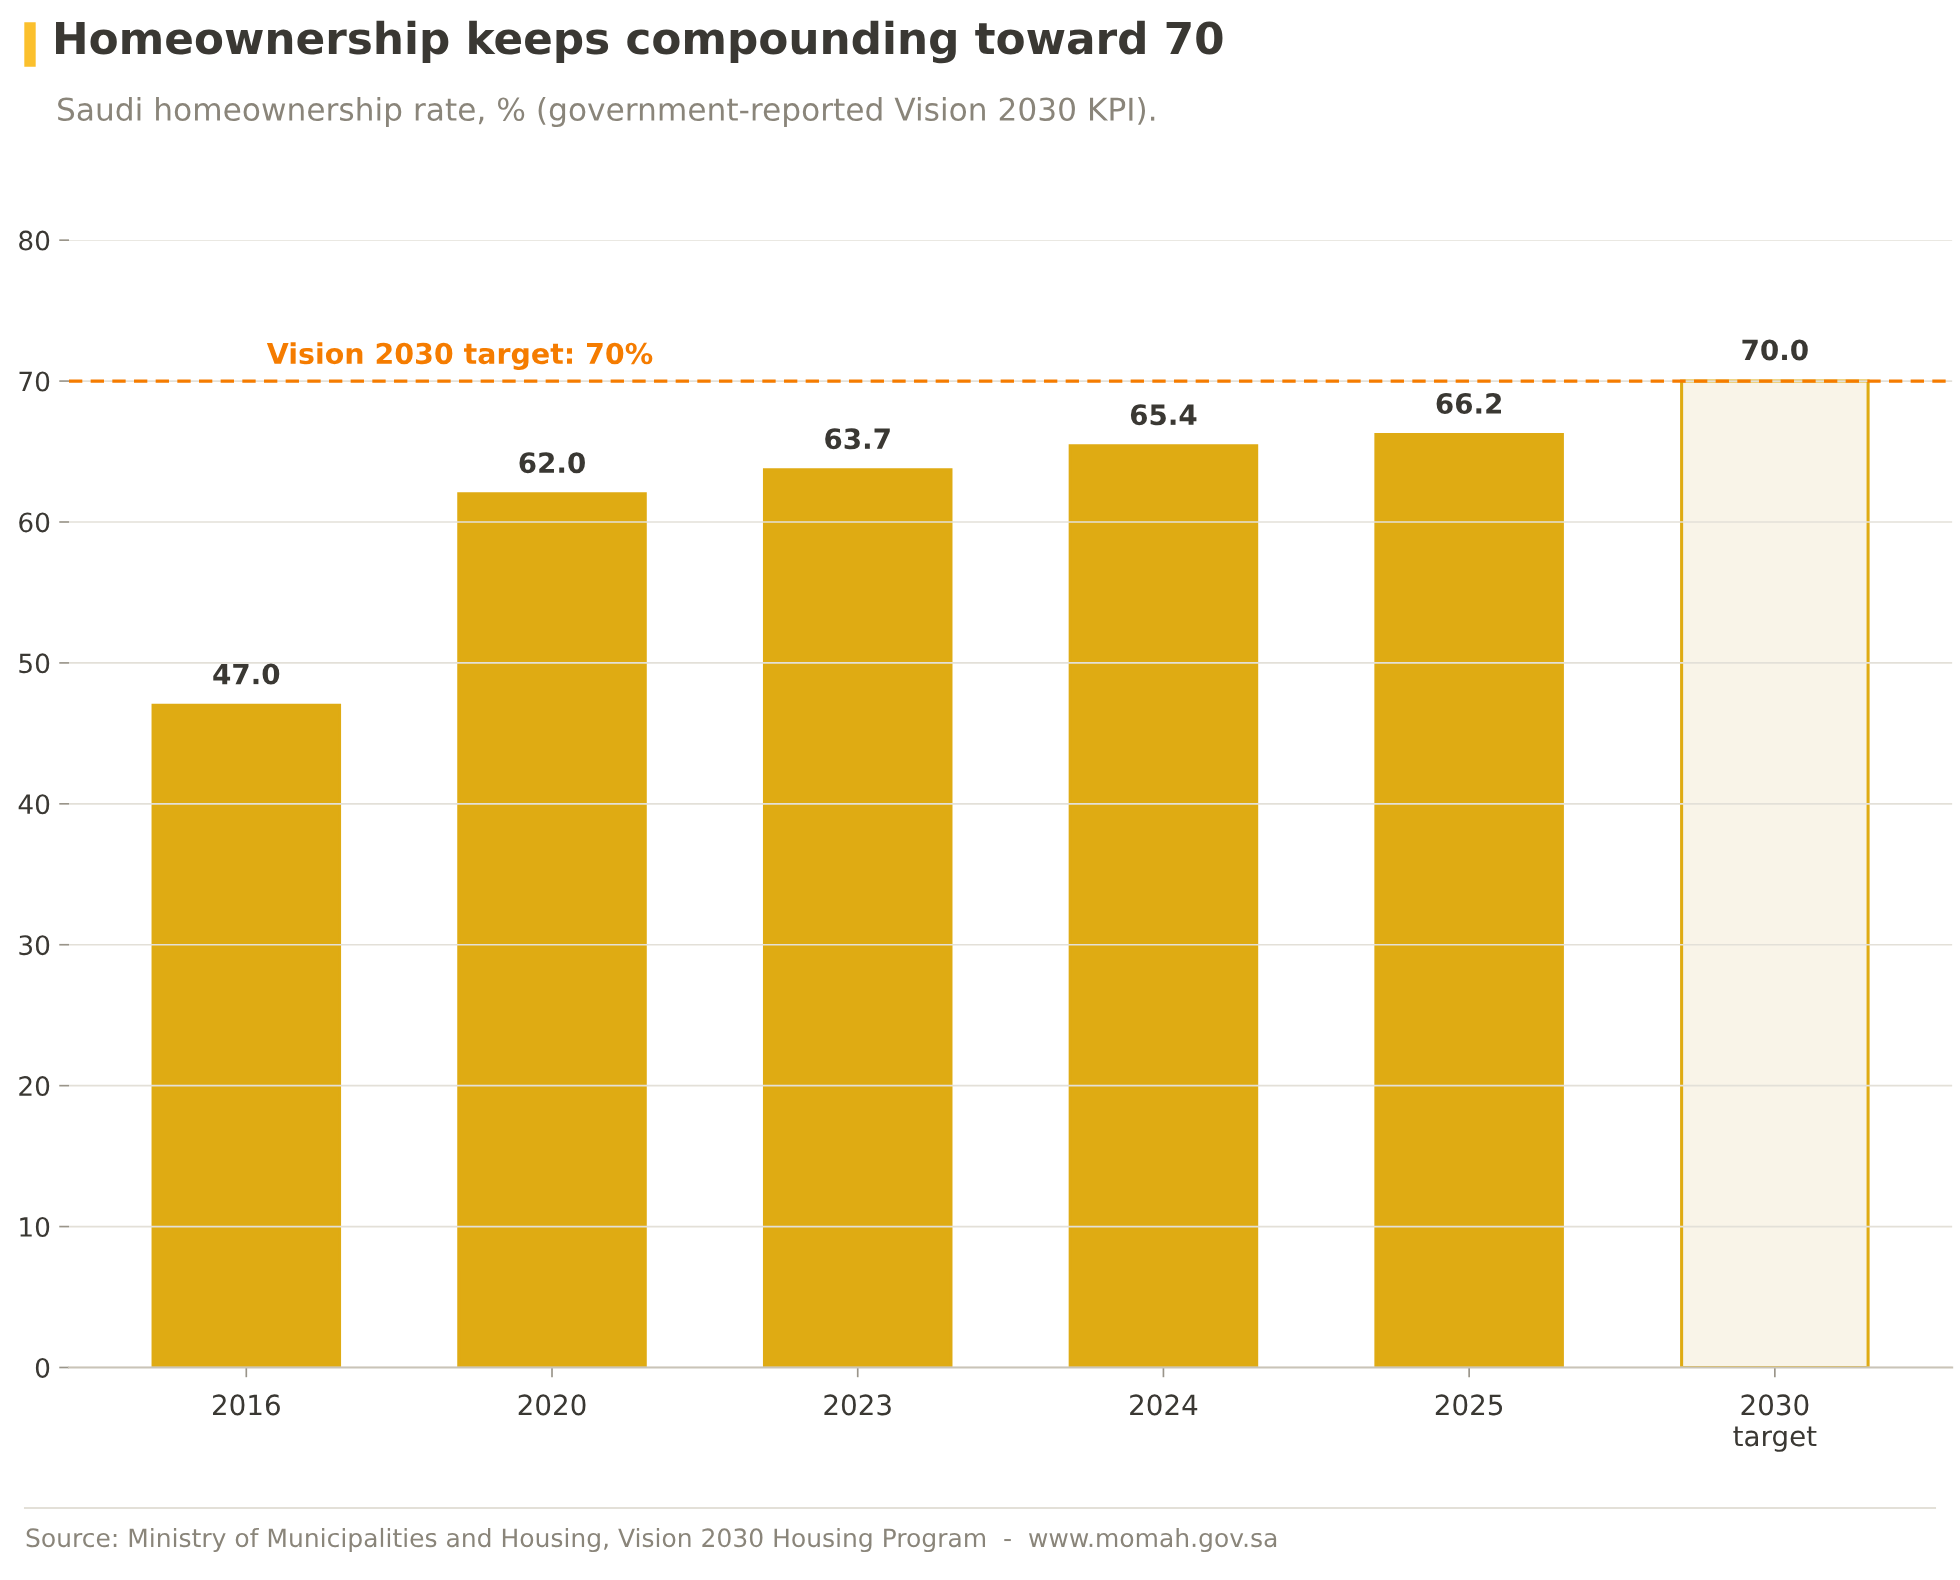  I want to click on y-tick-label: 40, so click(34, 804).